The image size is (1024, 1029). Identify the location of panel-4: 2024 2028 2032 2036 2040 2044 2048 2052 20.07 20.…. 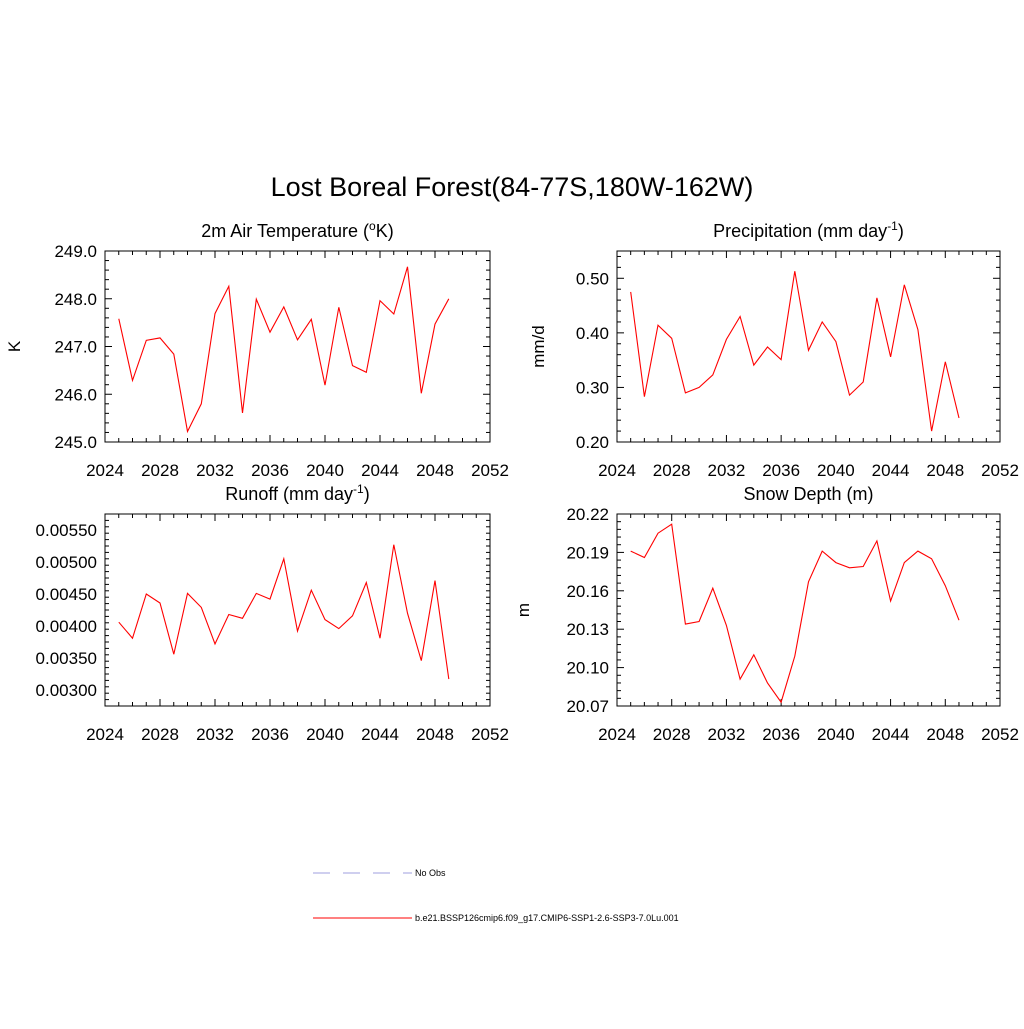
(766, 614).